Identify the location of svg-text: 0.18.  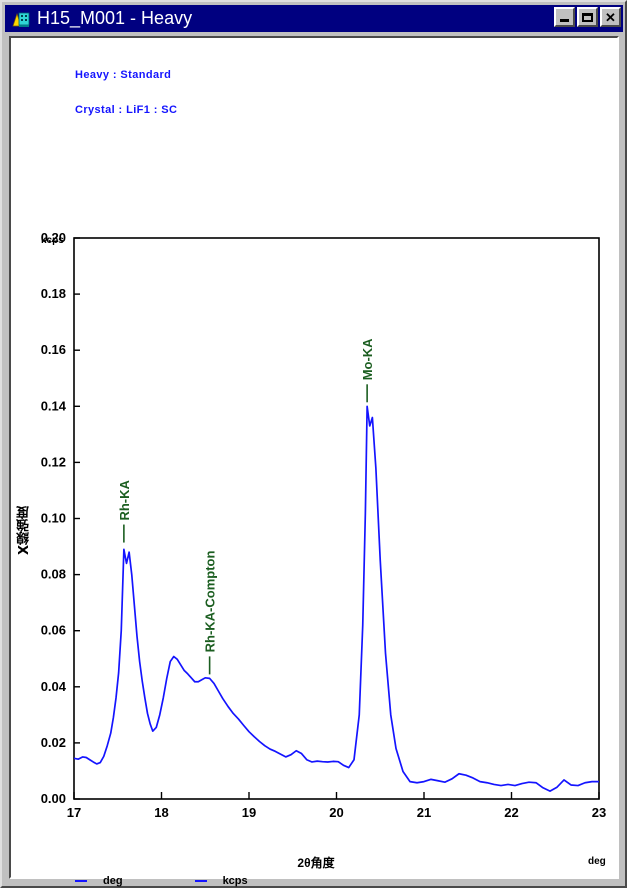
(53, 293).